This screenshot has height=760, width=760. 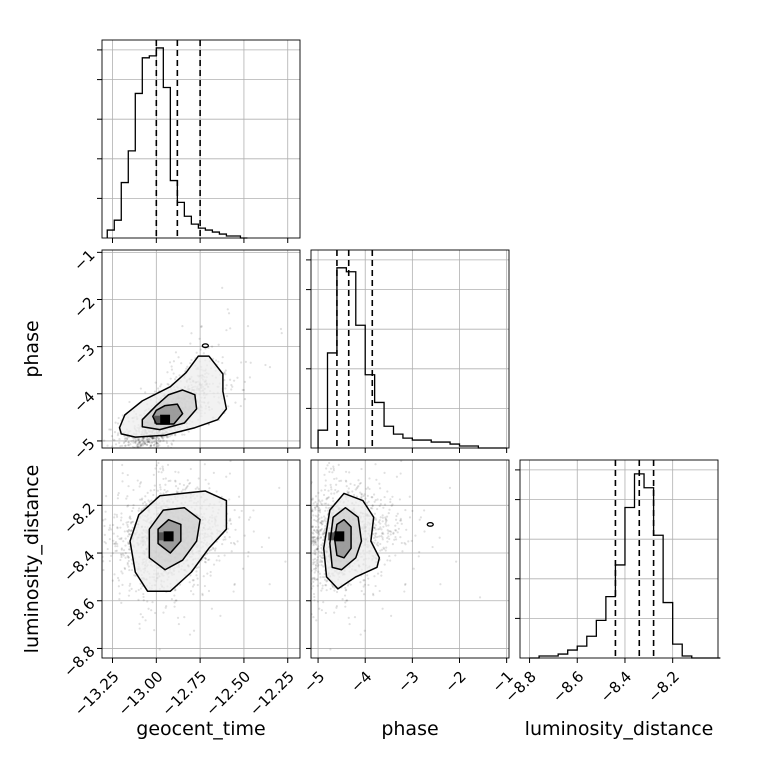 I want to click on density-peak, so click(x=168, y=536).